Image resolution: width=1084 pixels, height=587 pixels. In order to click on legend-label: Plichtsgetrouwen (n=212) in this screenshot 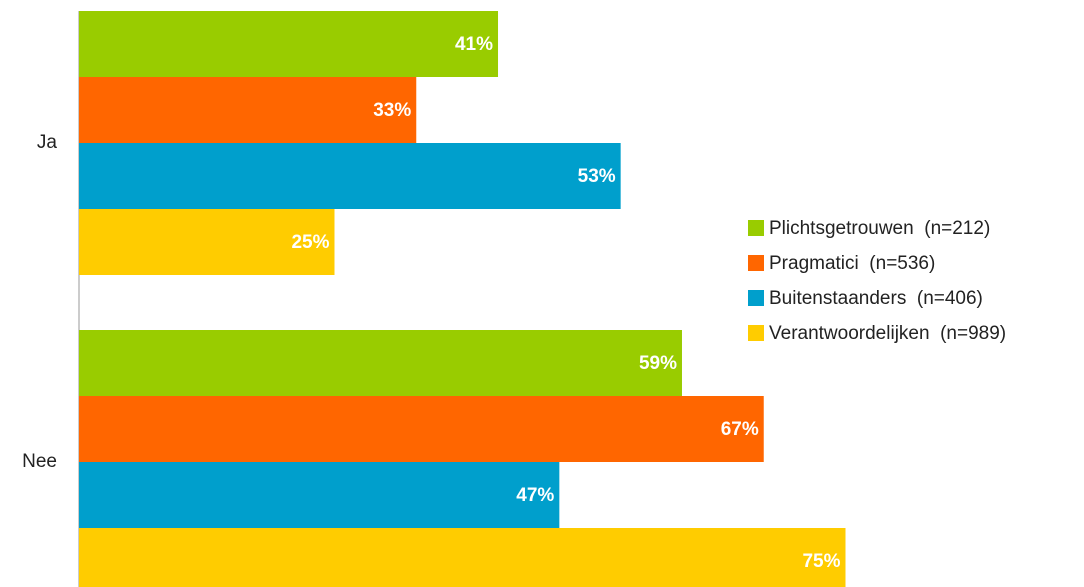, I will do `click(879, 228)`.